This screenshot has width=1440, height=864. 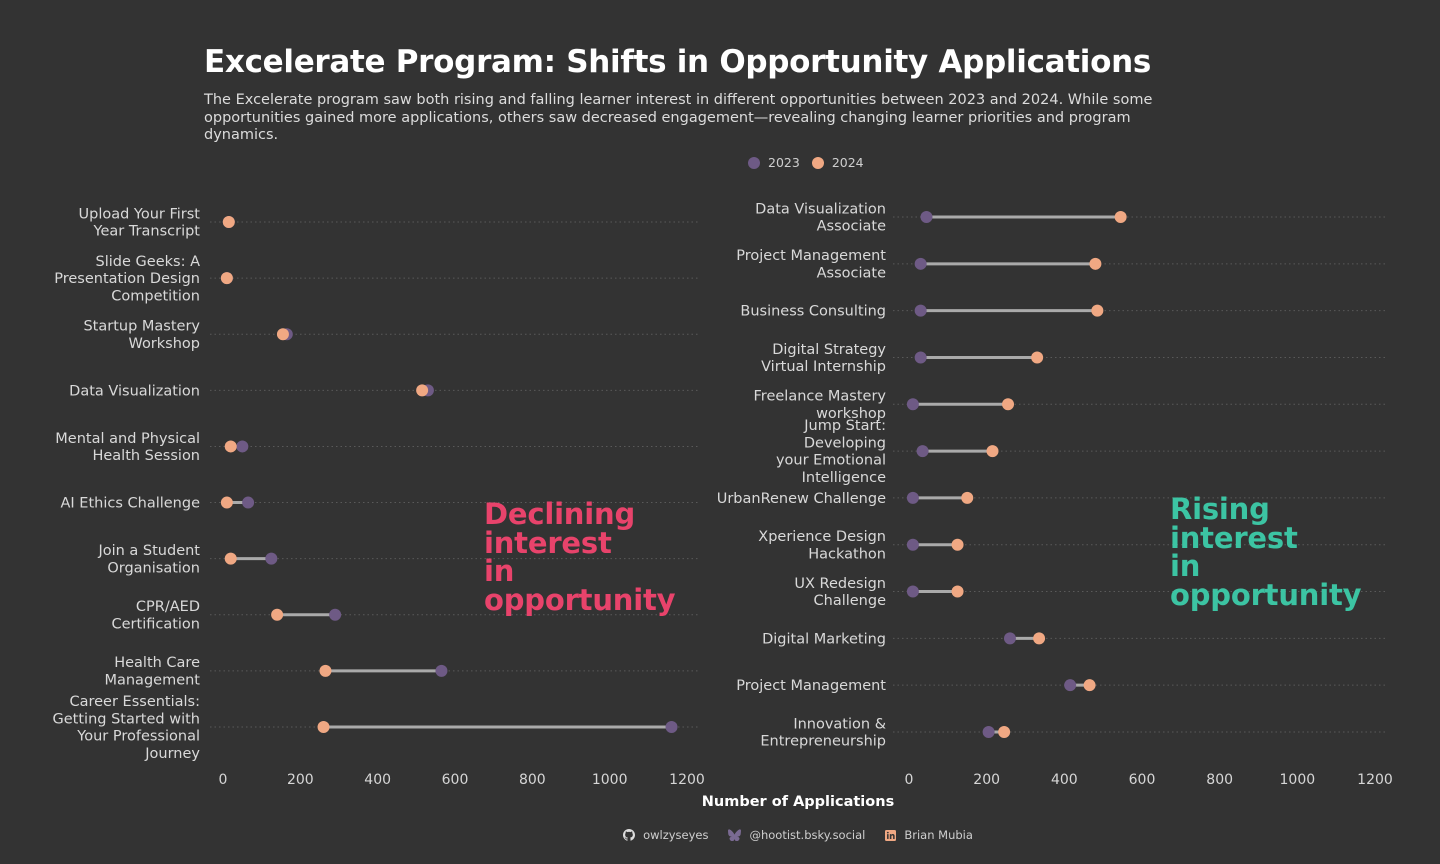 I want to click on legend-dot-2023, so click(x=754, y=162).